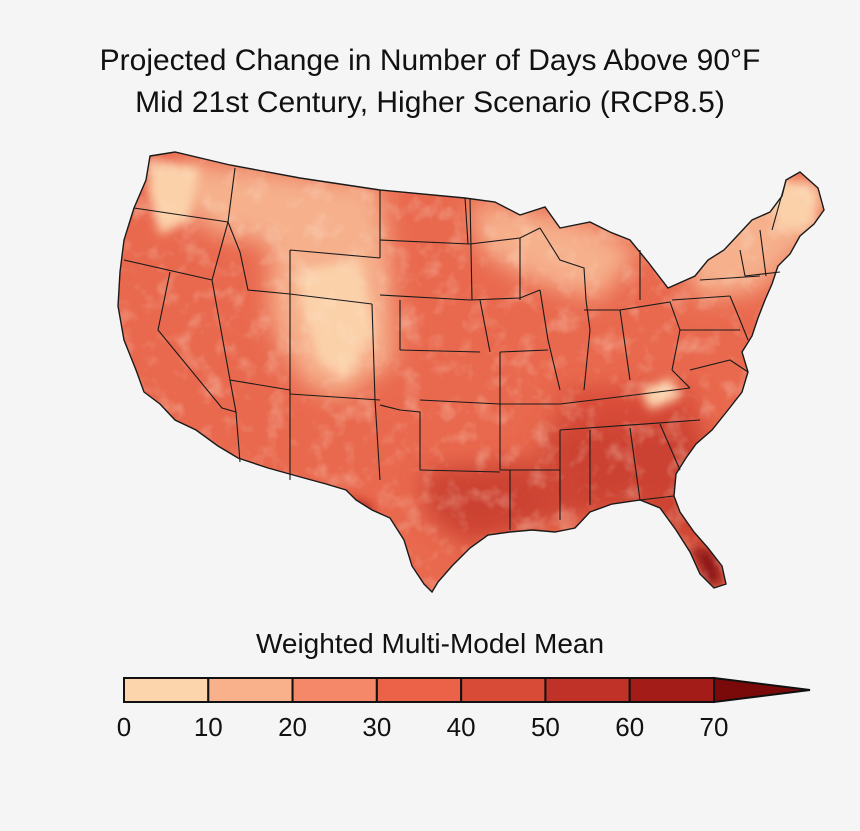 The image size is (860, 831). What do you see at coordinates (430, 643) in the screenshot?
I see `legend-title: Weighted Multi-Model Mean` at bounding box center [430, 643].